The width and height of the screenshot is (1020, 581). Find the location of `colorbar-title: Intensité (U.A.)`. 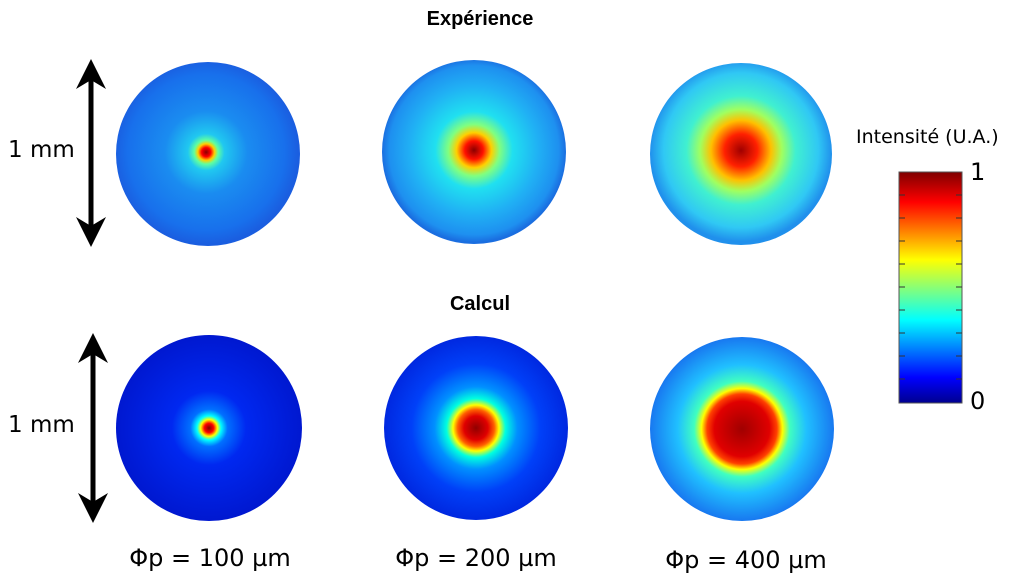

colorbar-title: Intensité (U.A.) is located at coordinates (927, 137).